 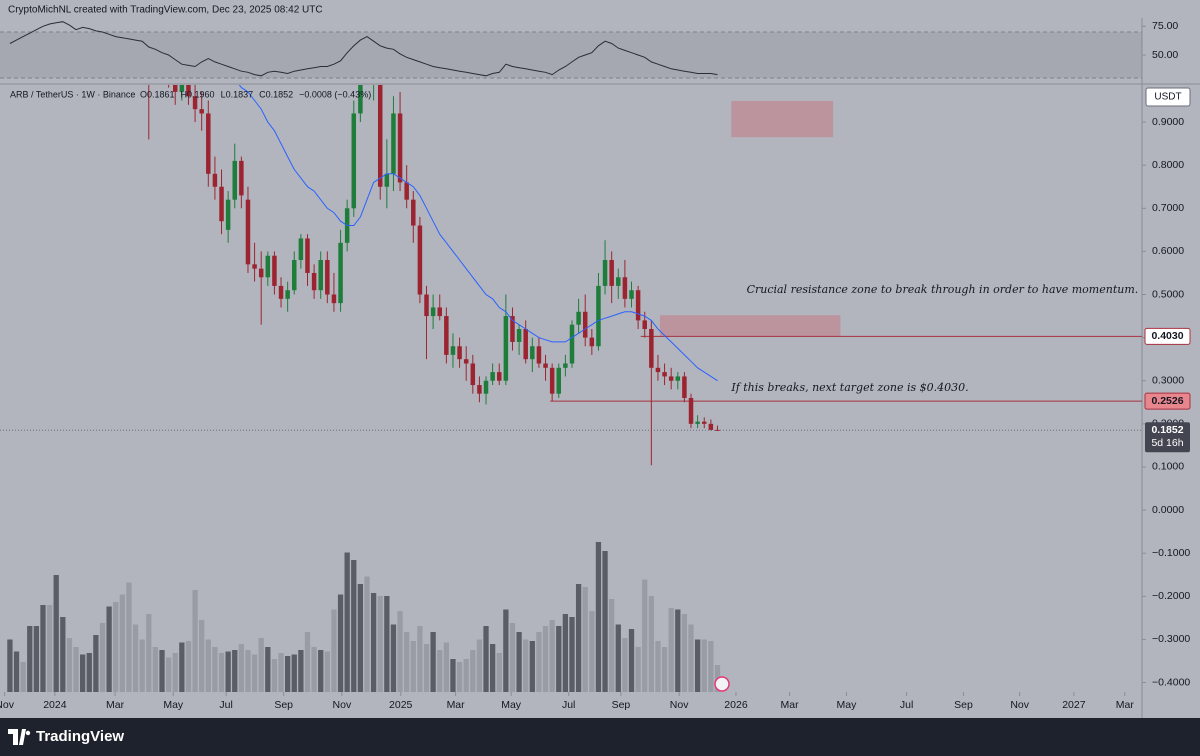 What do you see at coordinates (55, 705) in the screenshot?
I see `x-tick-label: 2024` at bounding box center [55, 705].